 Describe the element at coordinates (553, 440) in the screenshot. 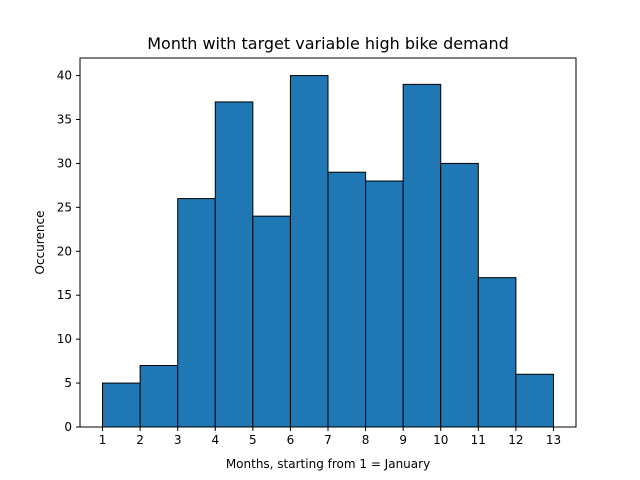

I see `x-tick-label: 13` at that location.